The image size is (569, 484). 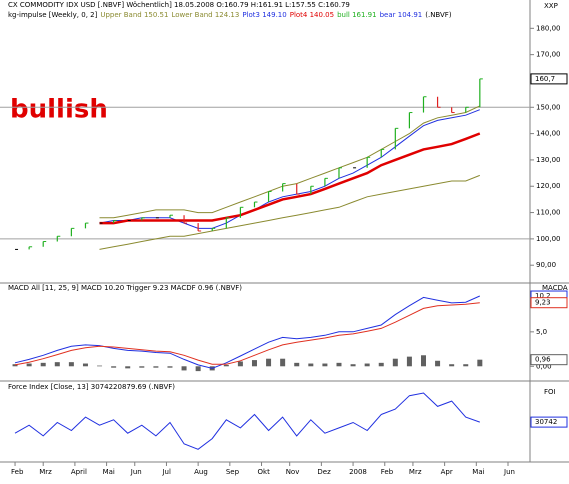 I want to click on y-tick-label: 120,00, so click(x=548, y=186).